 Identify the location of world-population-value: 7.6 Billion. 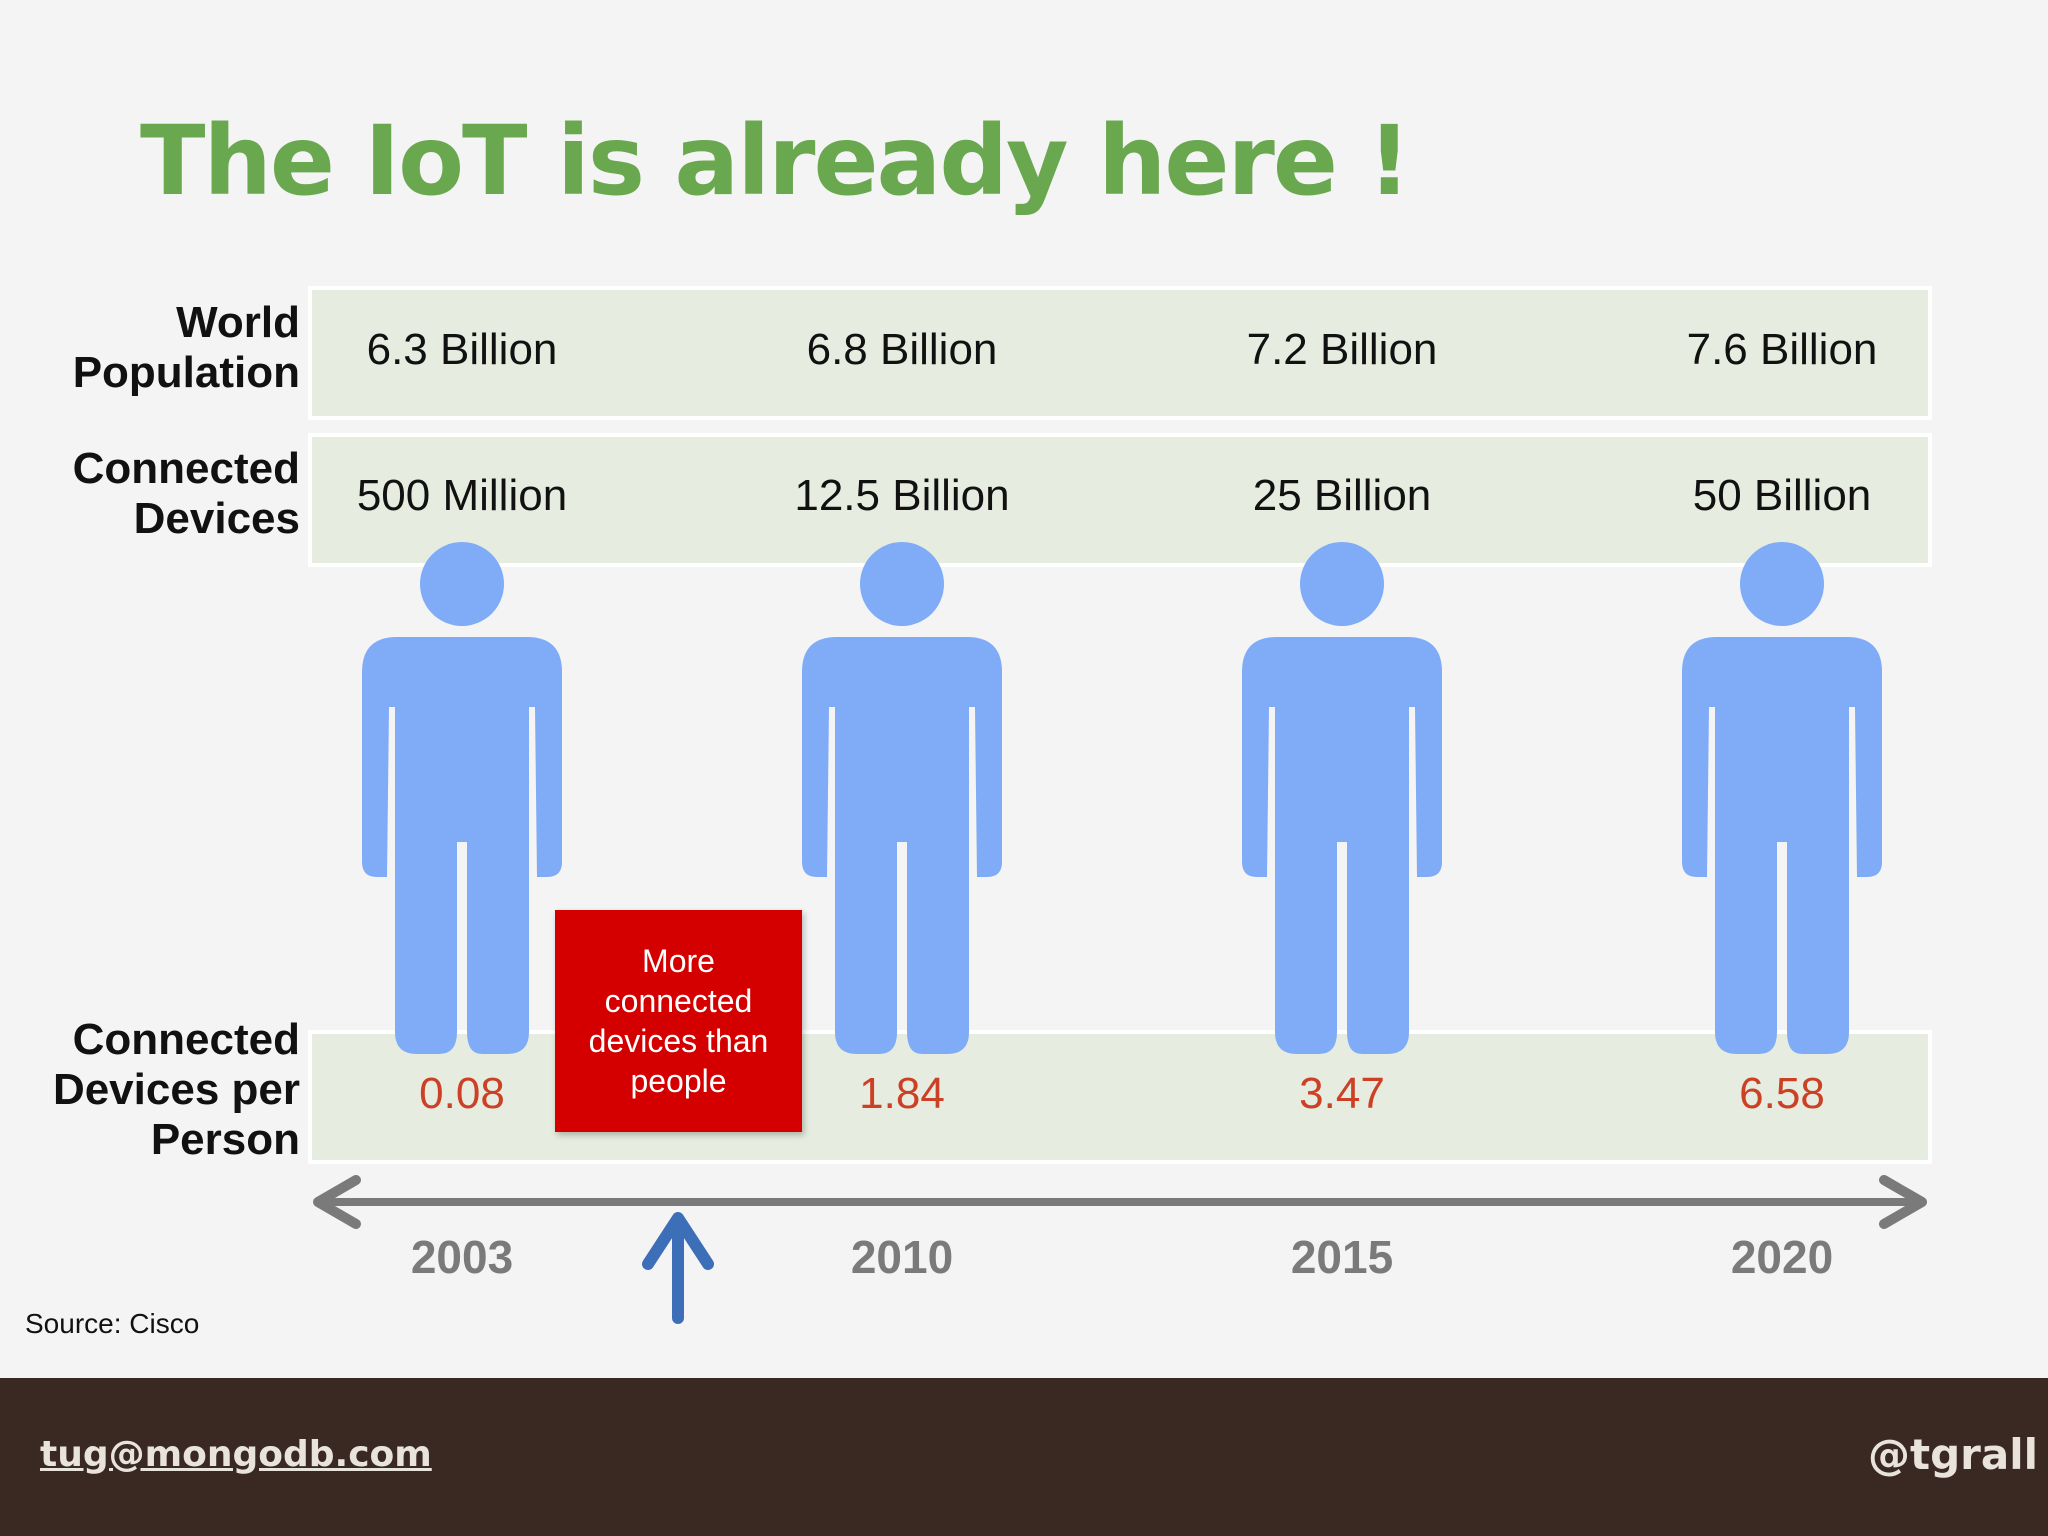
(1782, 349).